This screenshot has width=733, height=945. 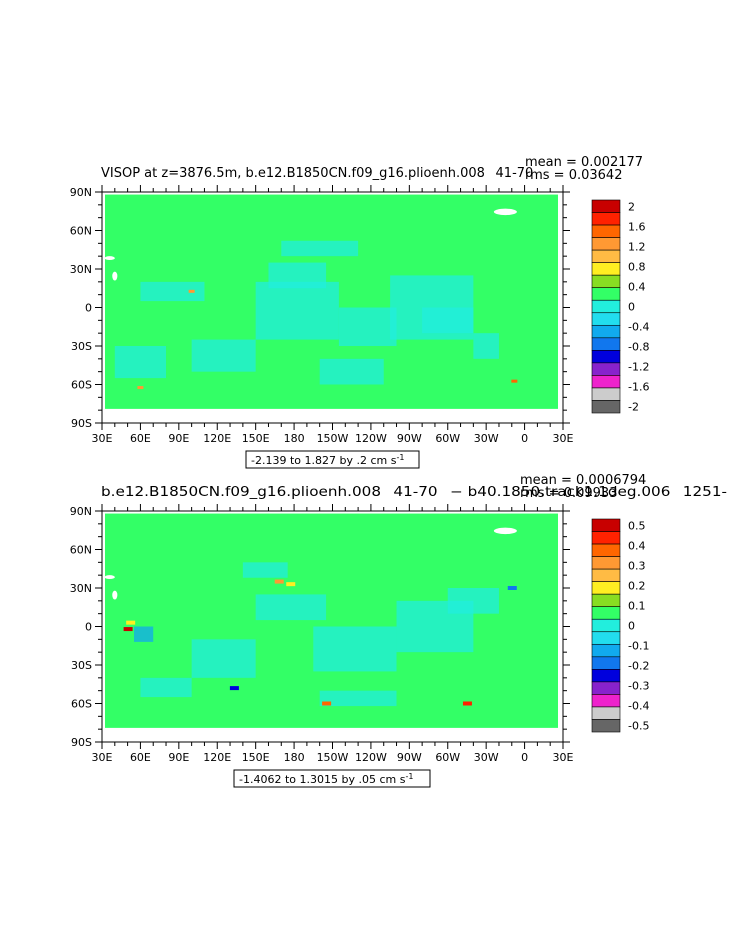 What do you see at coordinates (178, 438) in the screenshot?
I see `top-x-tick-label: 90E` at bounding box center [178, 438].